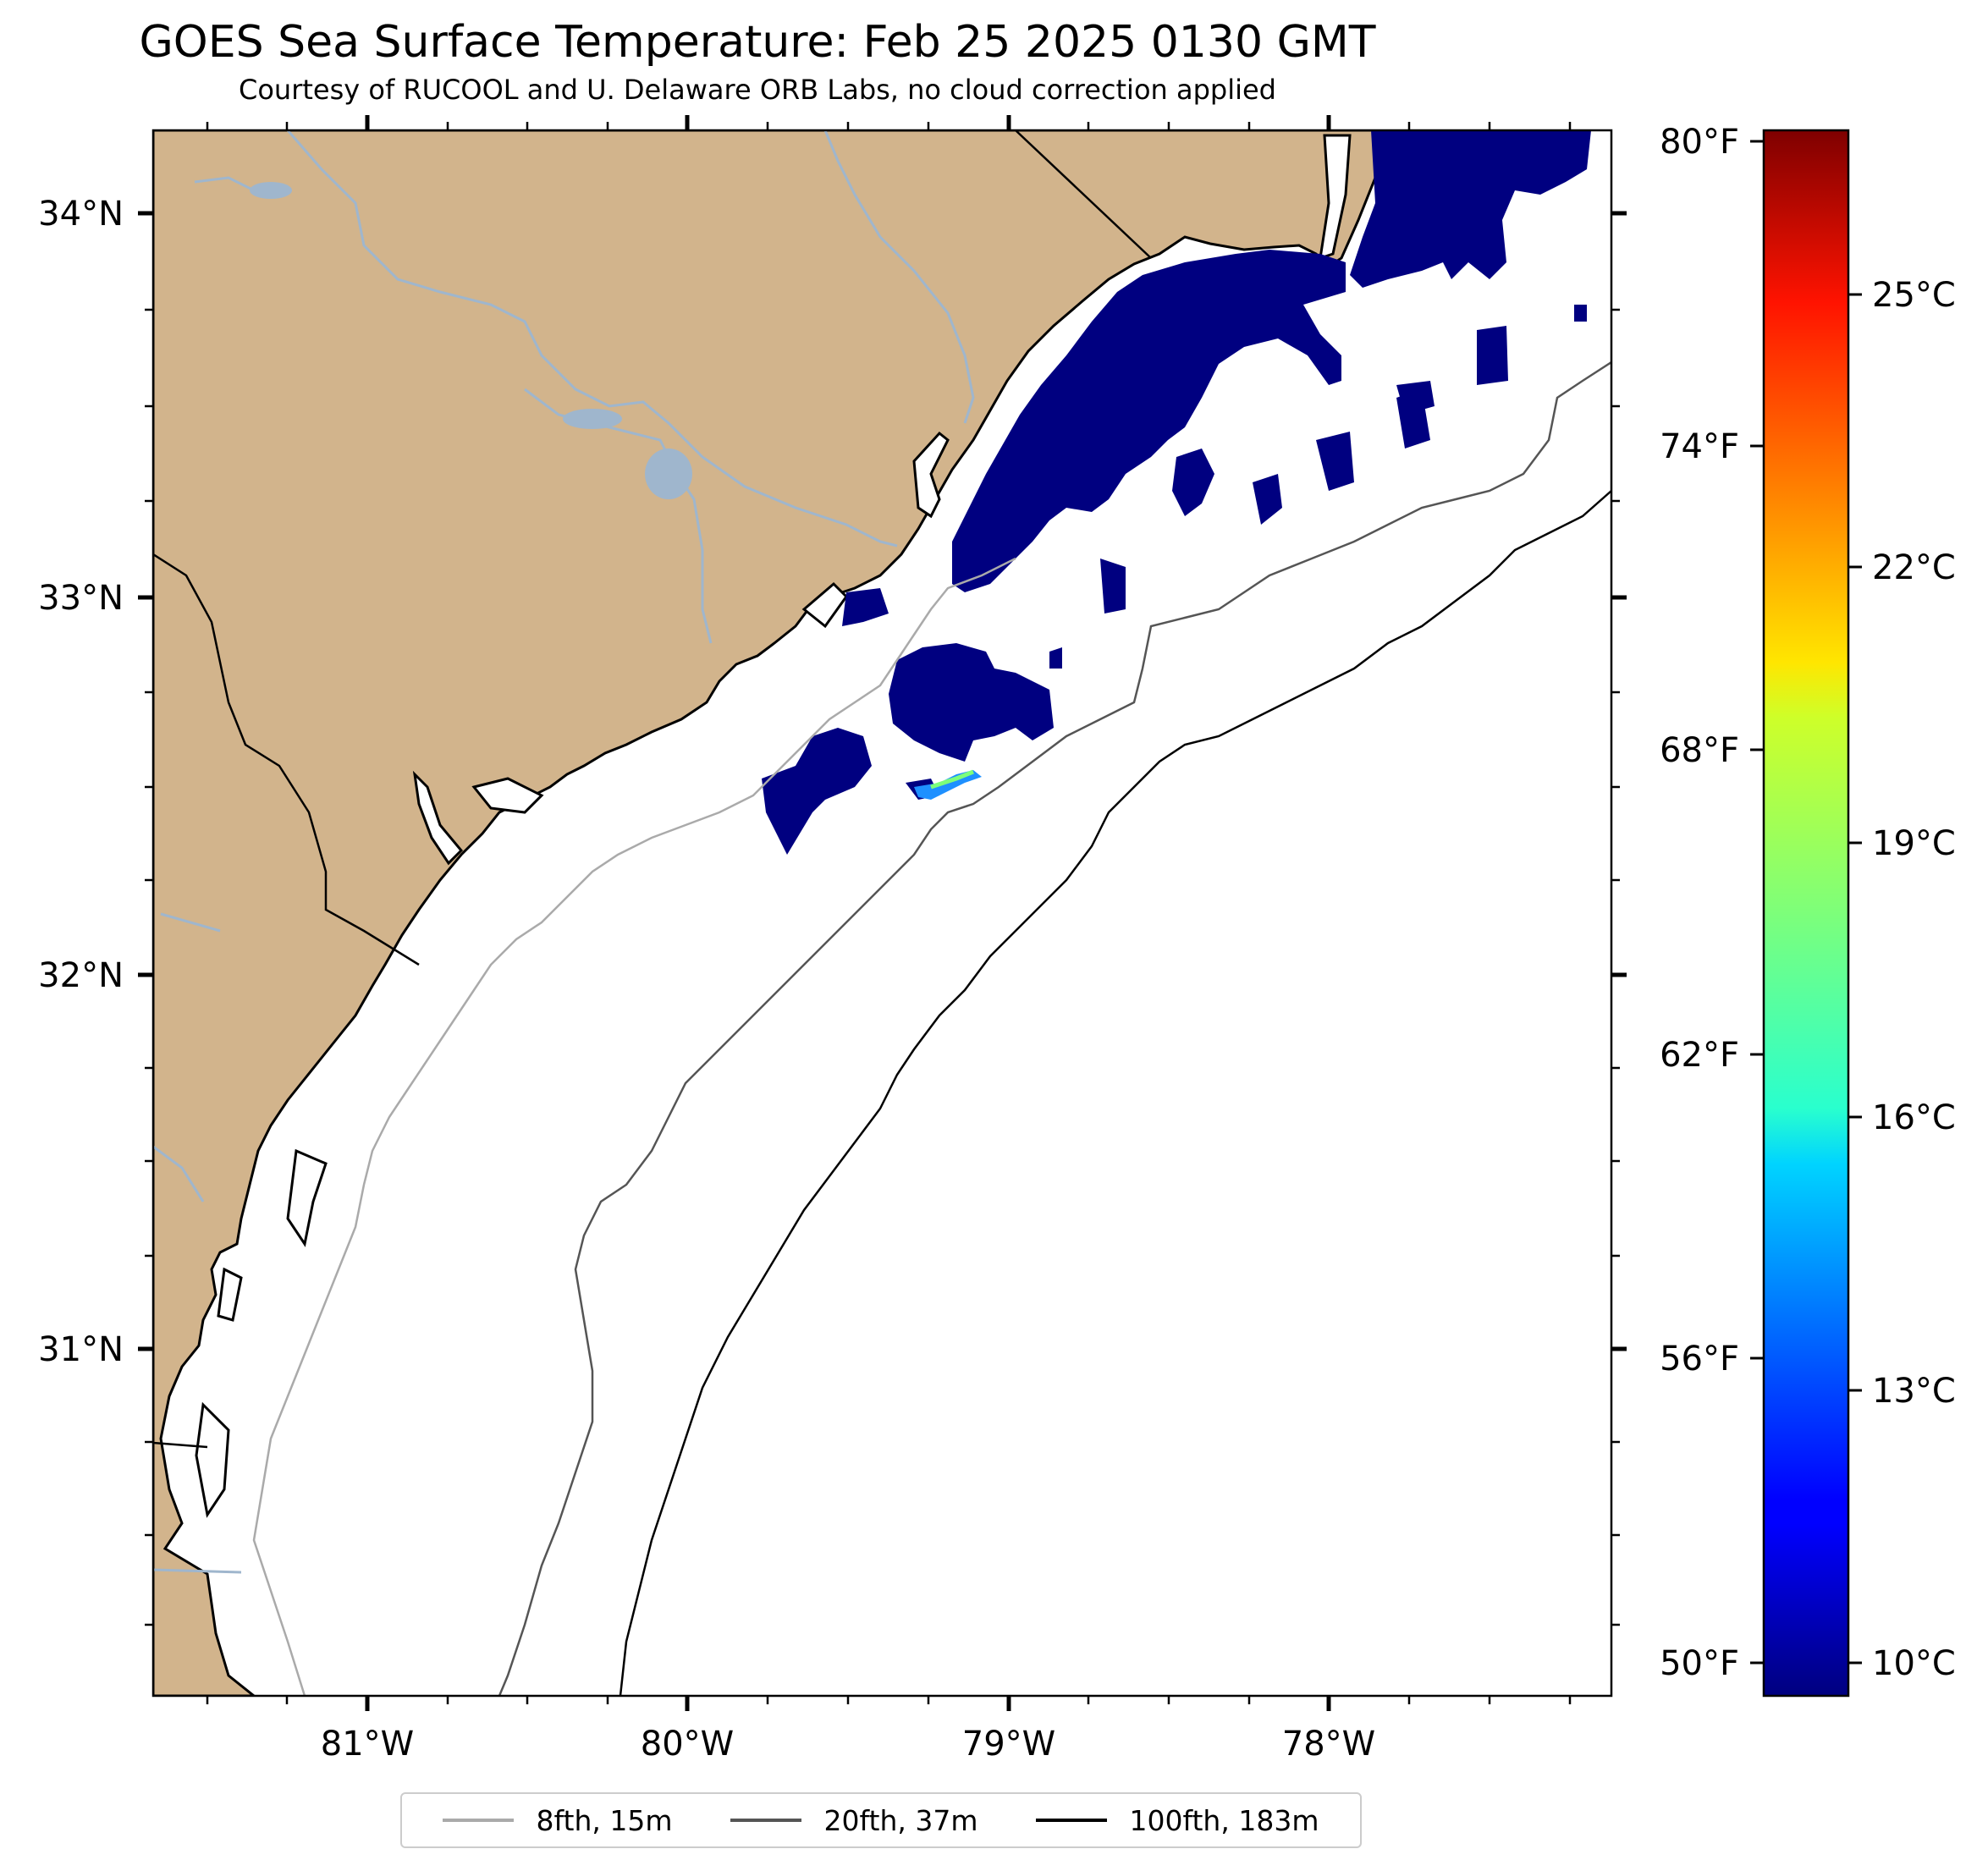 The width and height of the screenshot is (1988, 1871). What do you see at coordinates (1699, 1056) in the screenshot?
I see `colorbar-f-label: 62°F` at bounding box center [1699, 1056].